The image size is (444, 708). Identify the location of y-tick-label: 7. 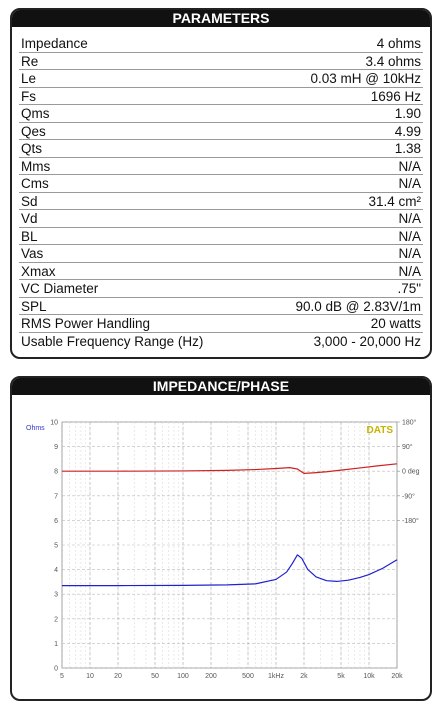
(56, 496).